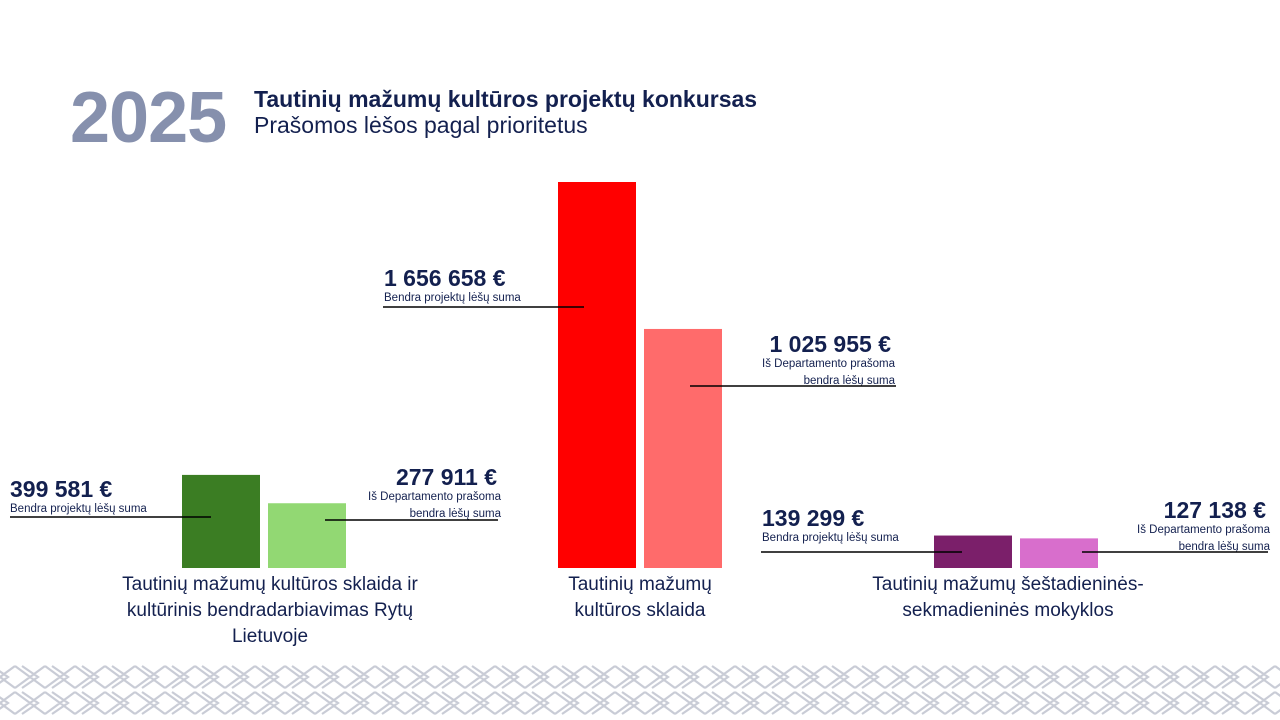  What do you see at coordinates (813, 518) in the screenshot?
I see `data-label-2-0: 139 299 €` at bounding box center [813, 518].